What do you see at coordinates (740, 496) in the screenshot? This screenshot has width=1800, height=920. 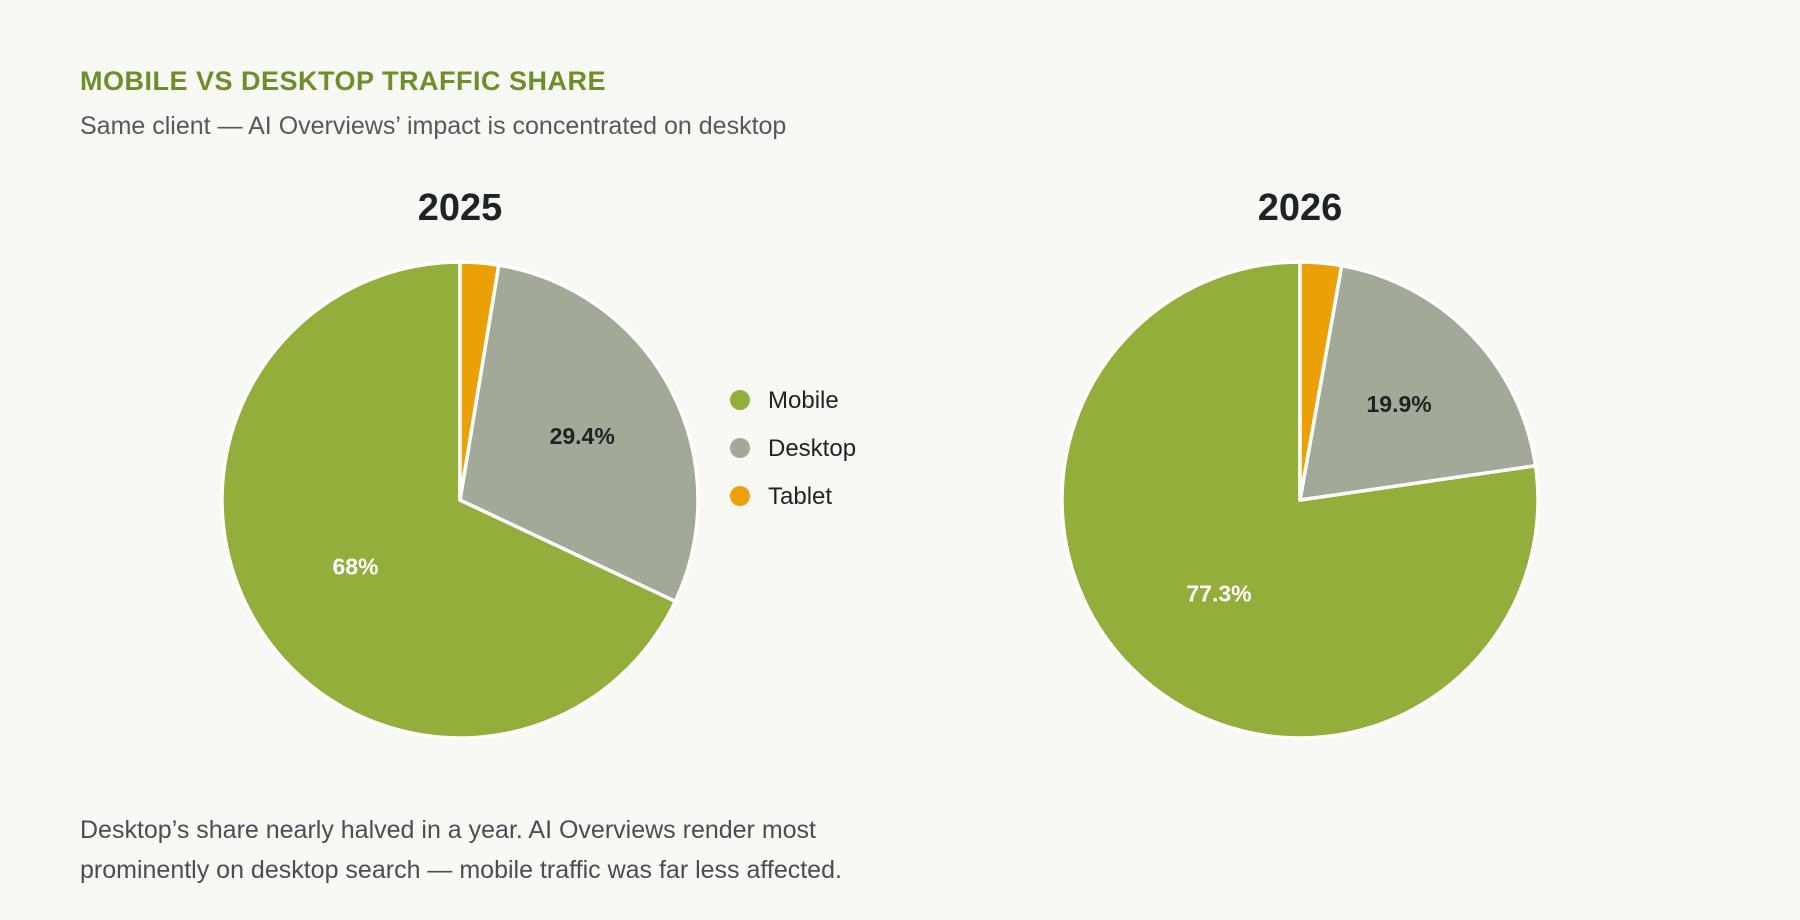 I see `legend-swatch-tablet` at bounding box center [740, 496].